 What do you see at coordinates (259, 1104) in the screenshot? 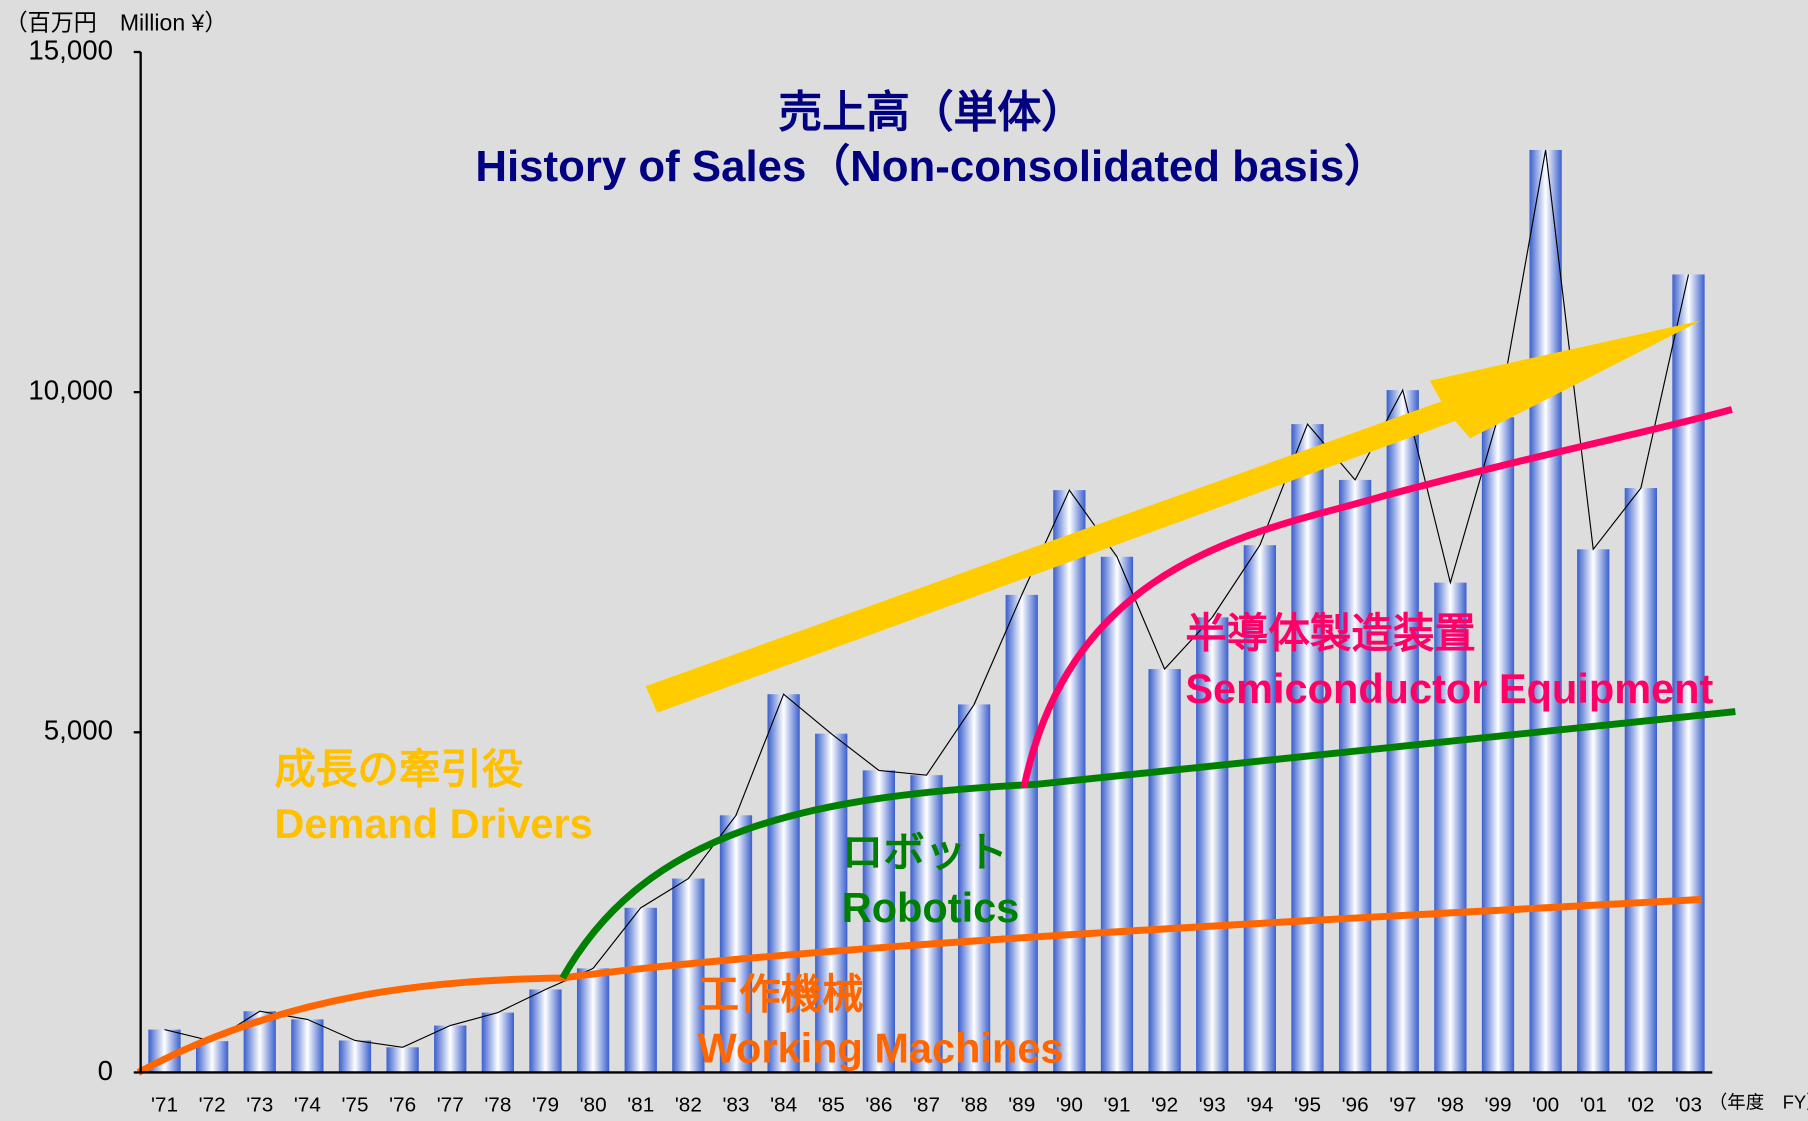
I see `x-tick-label: '73` at bounding box center [259, 1104].